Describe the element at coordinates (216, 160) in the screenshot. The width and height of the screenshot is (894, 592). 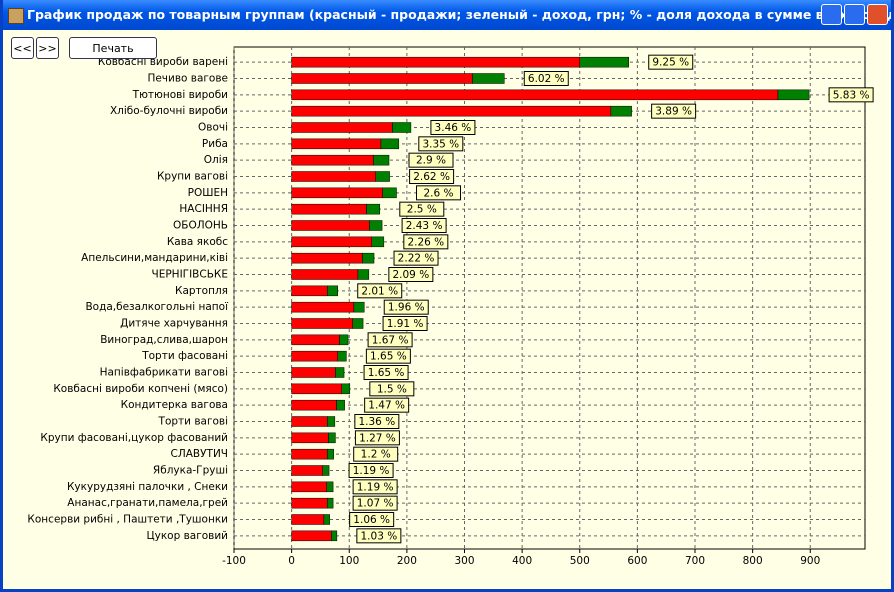
I see `category-label: Олія` at that location.